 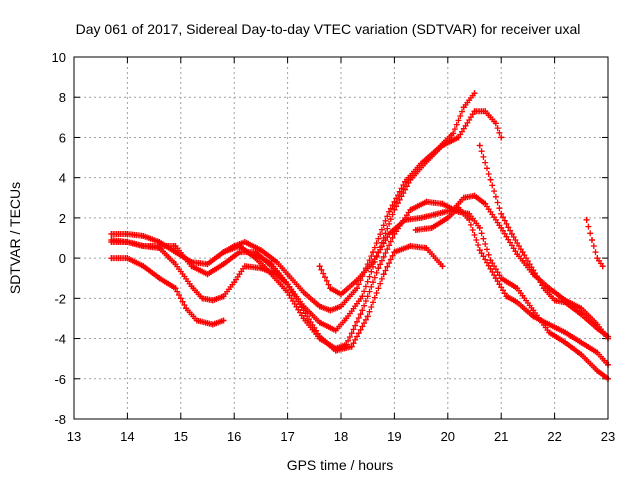 I want to click on y-tick-label: 8, so click(x=62, y=97).